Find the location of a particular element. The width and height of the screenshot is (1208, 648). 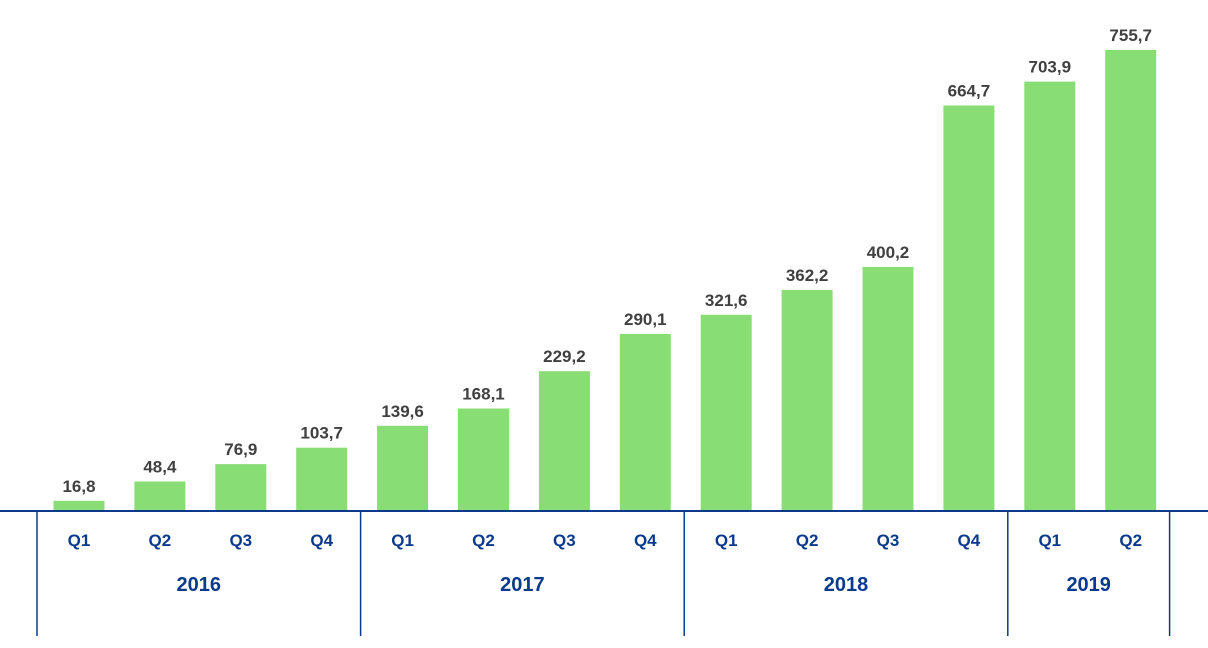

data-label: 362,2 is located at coordinates (807, 275).